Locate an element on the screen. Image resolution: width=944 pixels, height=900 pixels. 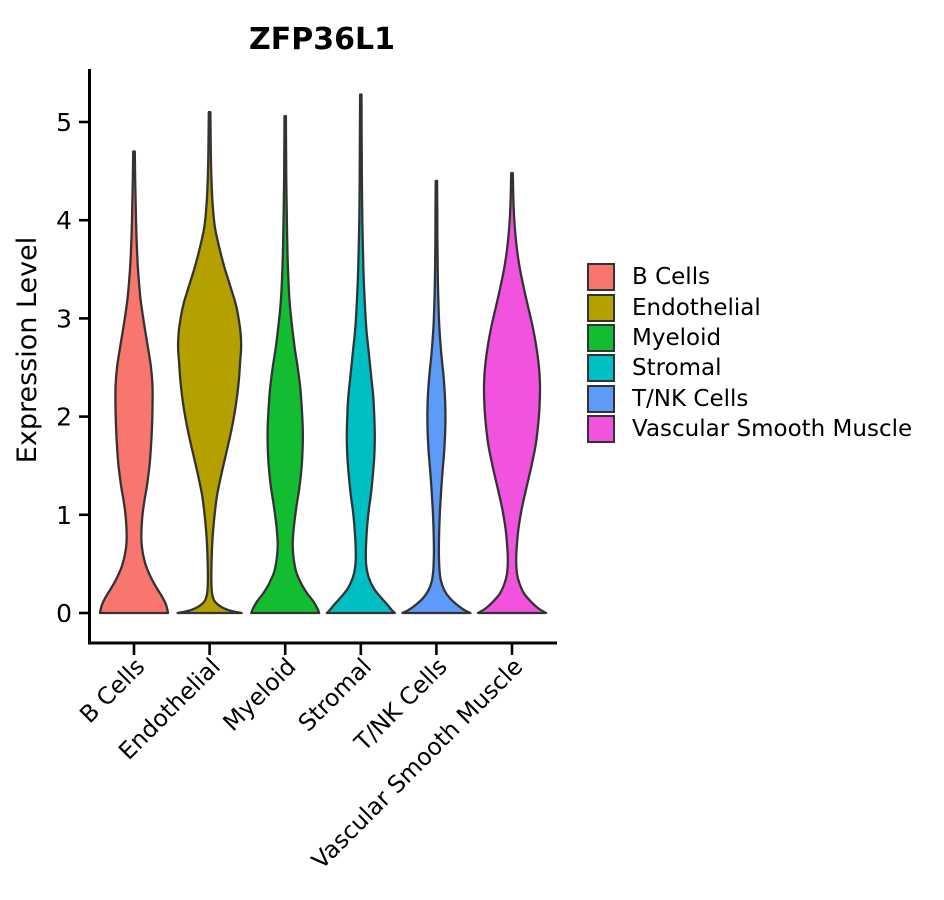
y-ticks-group is located at coordinates (83, 367).